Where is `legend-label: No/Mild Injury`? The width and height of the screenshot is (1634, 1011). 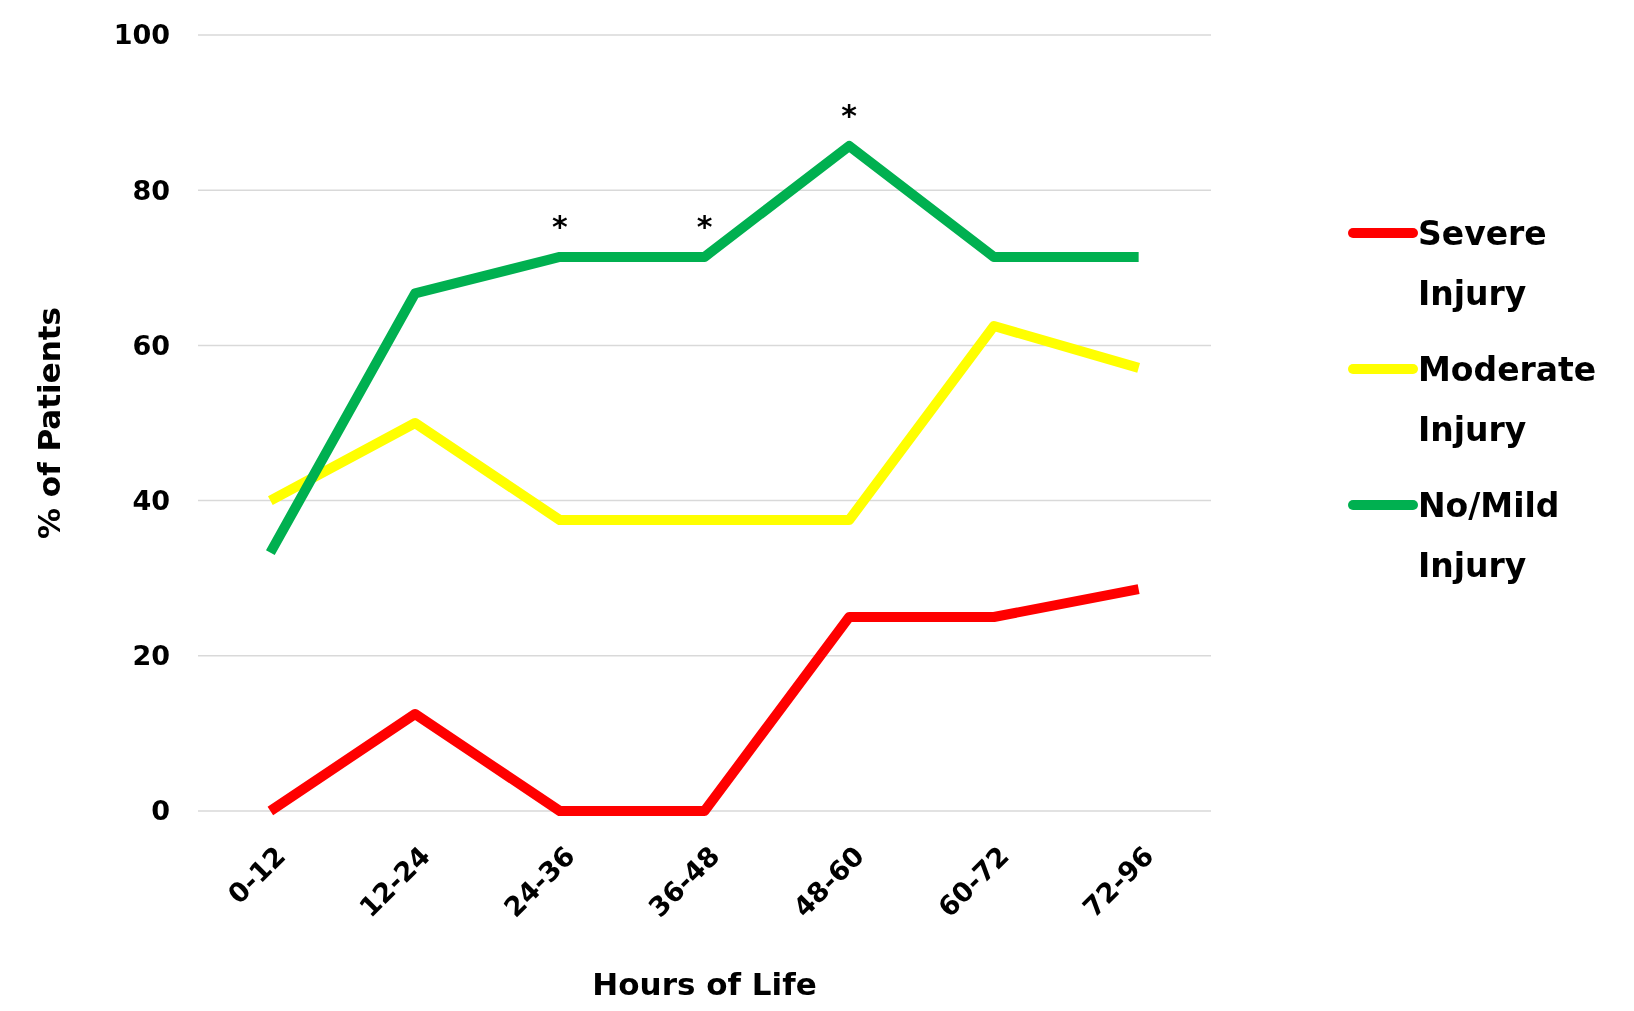
legend-label: No/Mild Injury is located at coordinates (1489, 535).